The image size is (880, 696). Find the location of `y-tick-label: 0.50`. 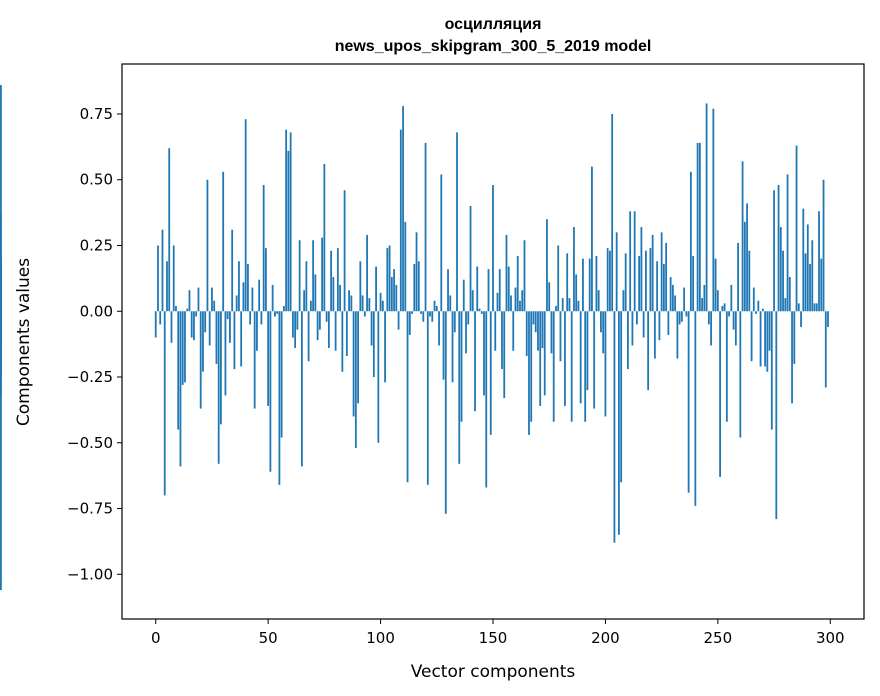

y-tick-label: 0.50 is located at coordinates (96, 180).